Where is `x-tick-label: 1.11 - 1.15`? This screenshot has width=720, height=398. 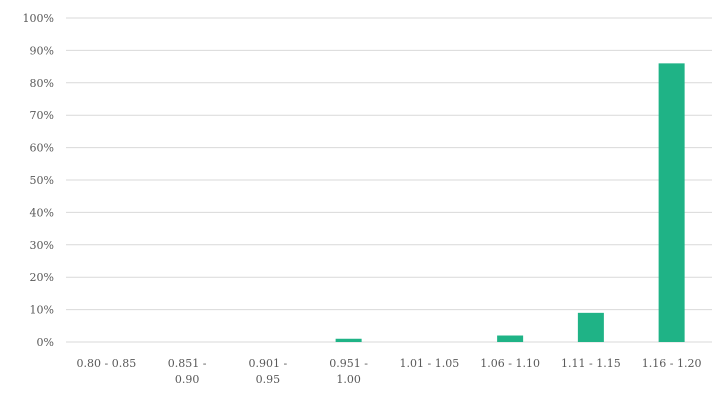
x-tick-label: 1.11 - 1.15 is located at coordinates (591, 363).